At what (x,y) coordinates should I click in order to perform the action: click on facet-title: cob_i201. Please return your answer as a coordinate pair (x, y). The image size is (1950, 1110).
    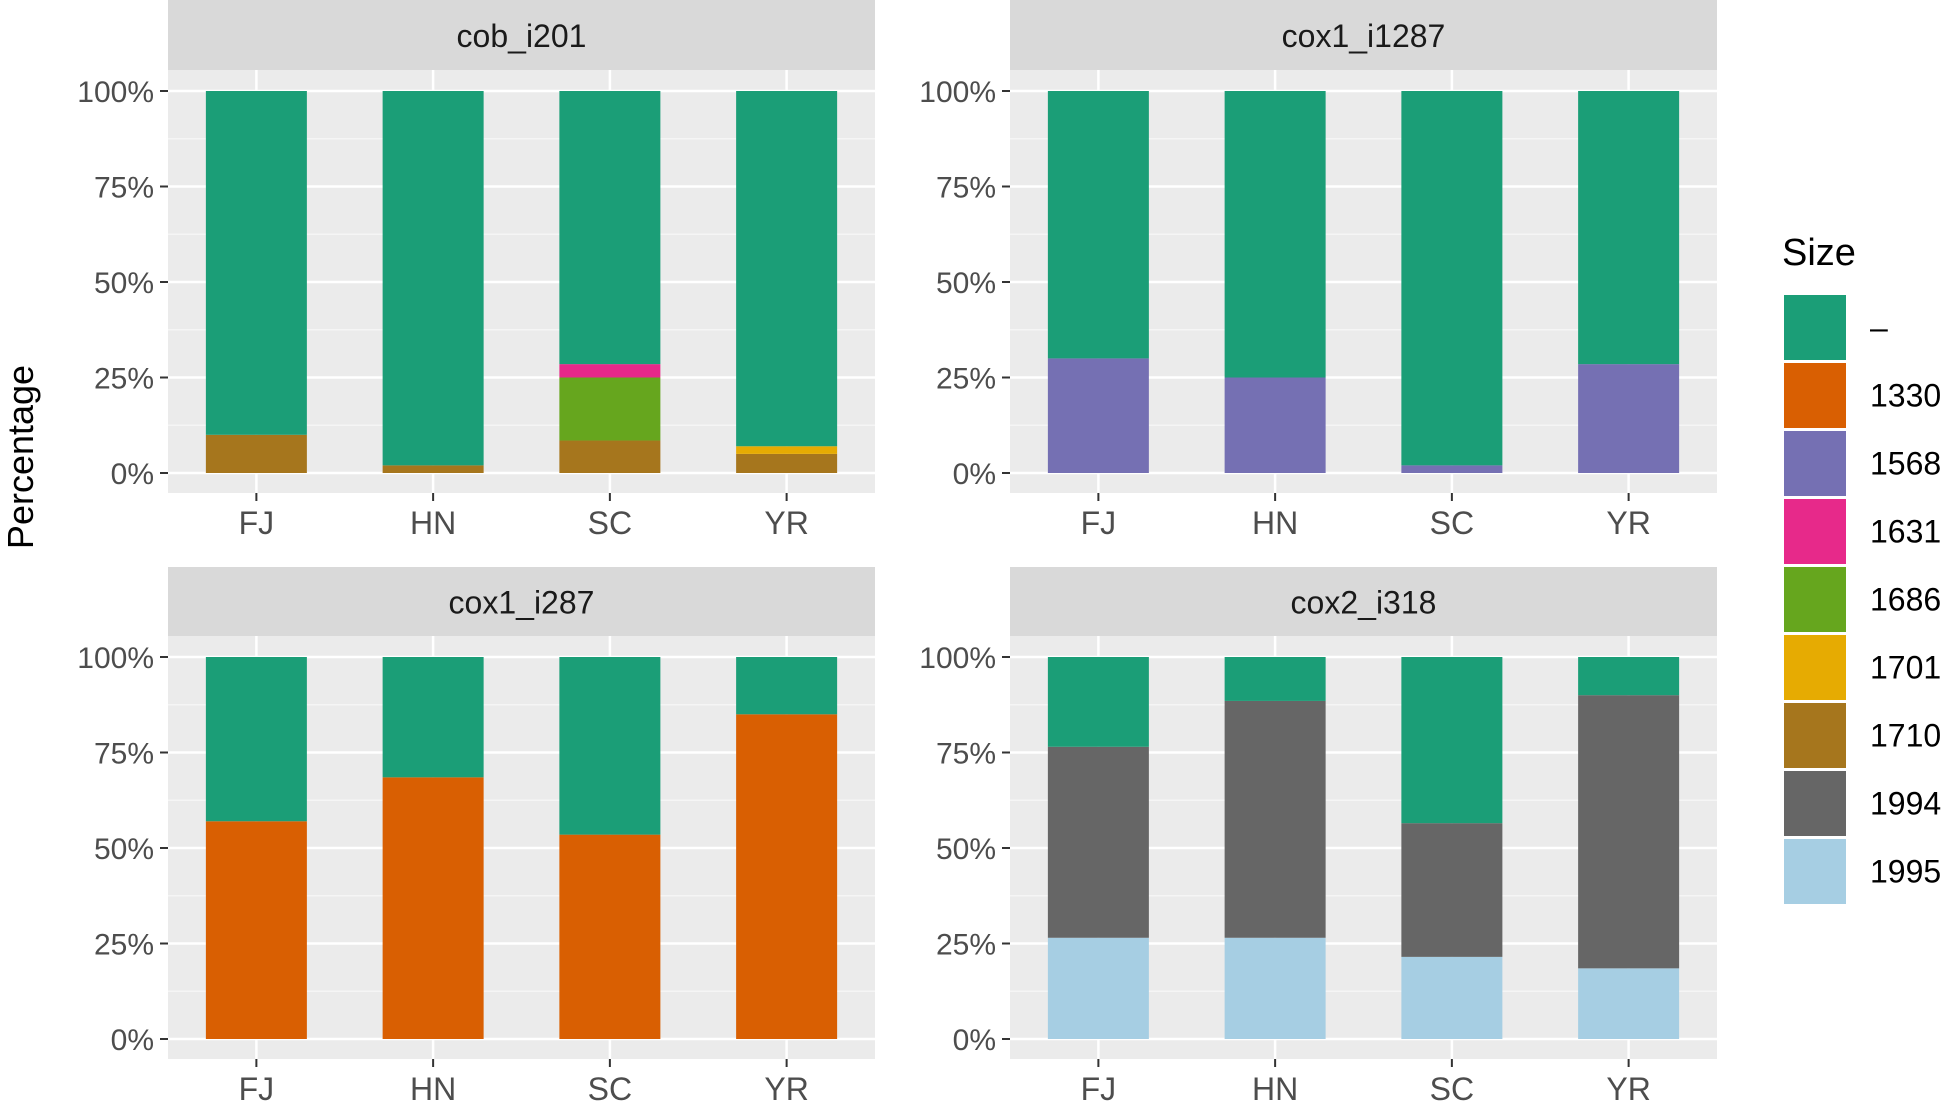
    Looking at the image, I should click on (522, 36).